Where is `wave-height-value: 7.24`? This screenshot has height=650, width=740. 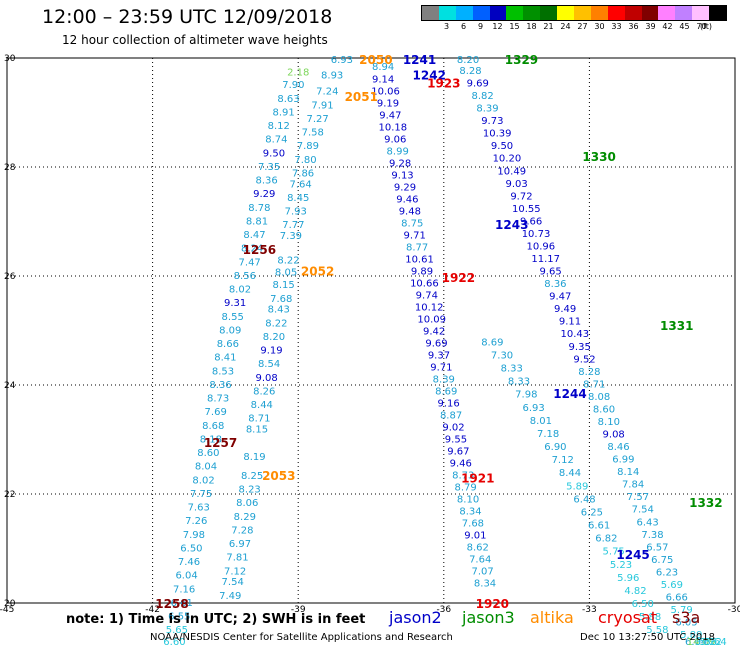
wave-height-value: 7.24 is located at coordinates (327, 92).